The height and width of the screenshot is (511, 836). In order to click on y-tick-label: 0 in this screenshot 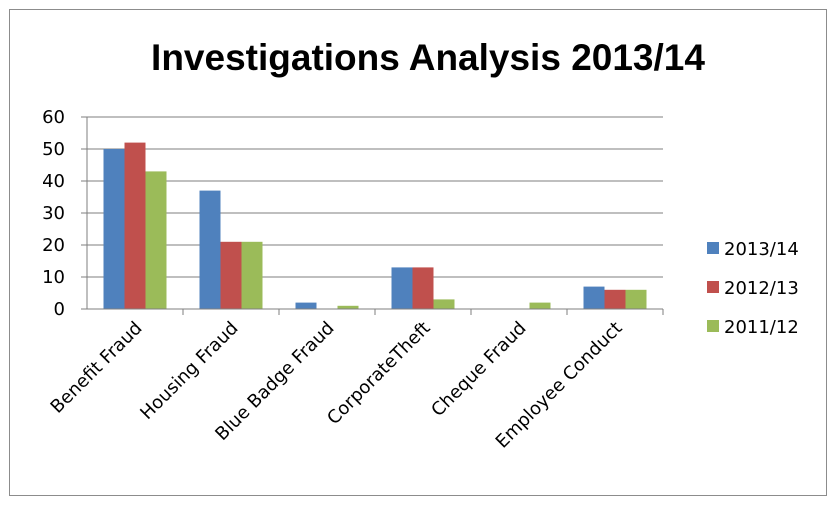, I will do `click(59, 309)`.